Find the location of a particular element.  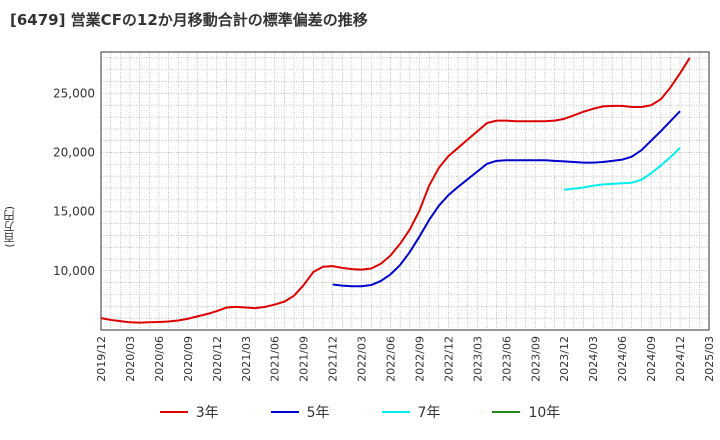

x-tick-label: 2021/12 is located at coordinates (333, 359).